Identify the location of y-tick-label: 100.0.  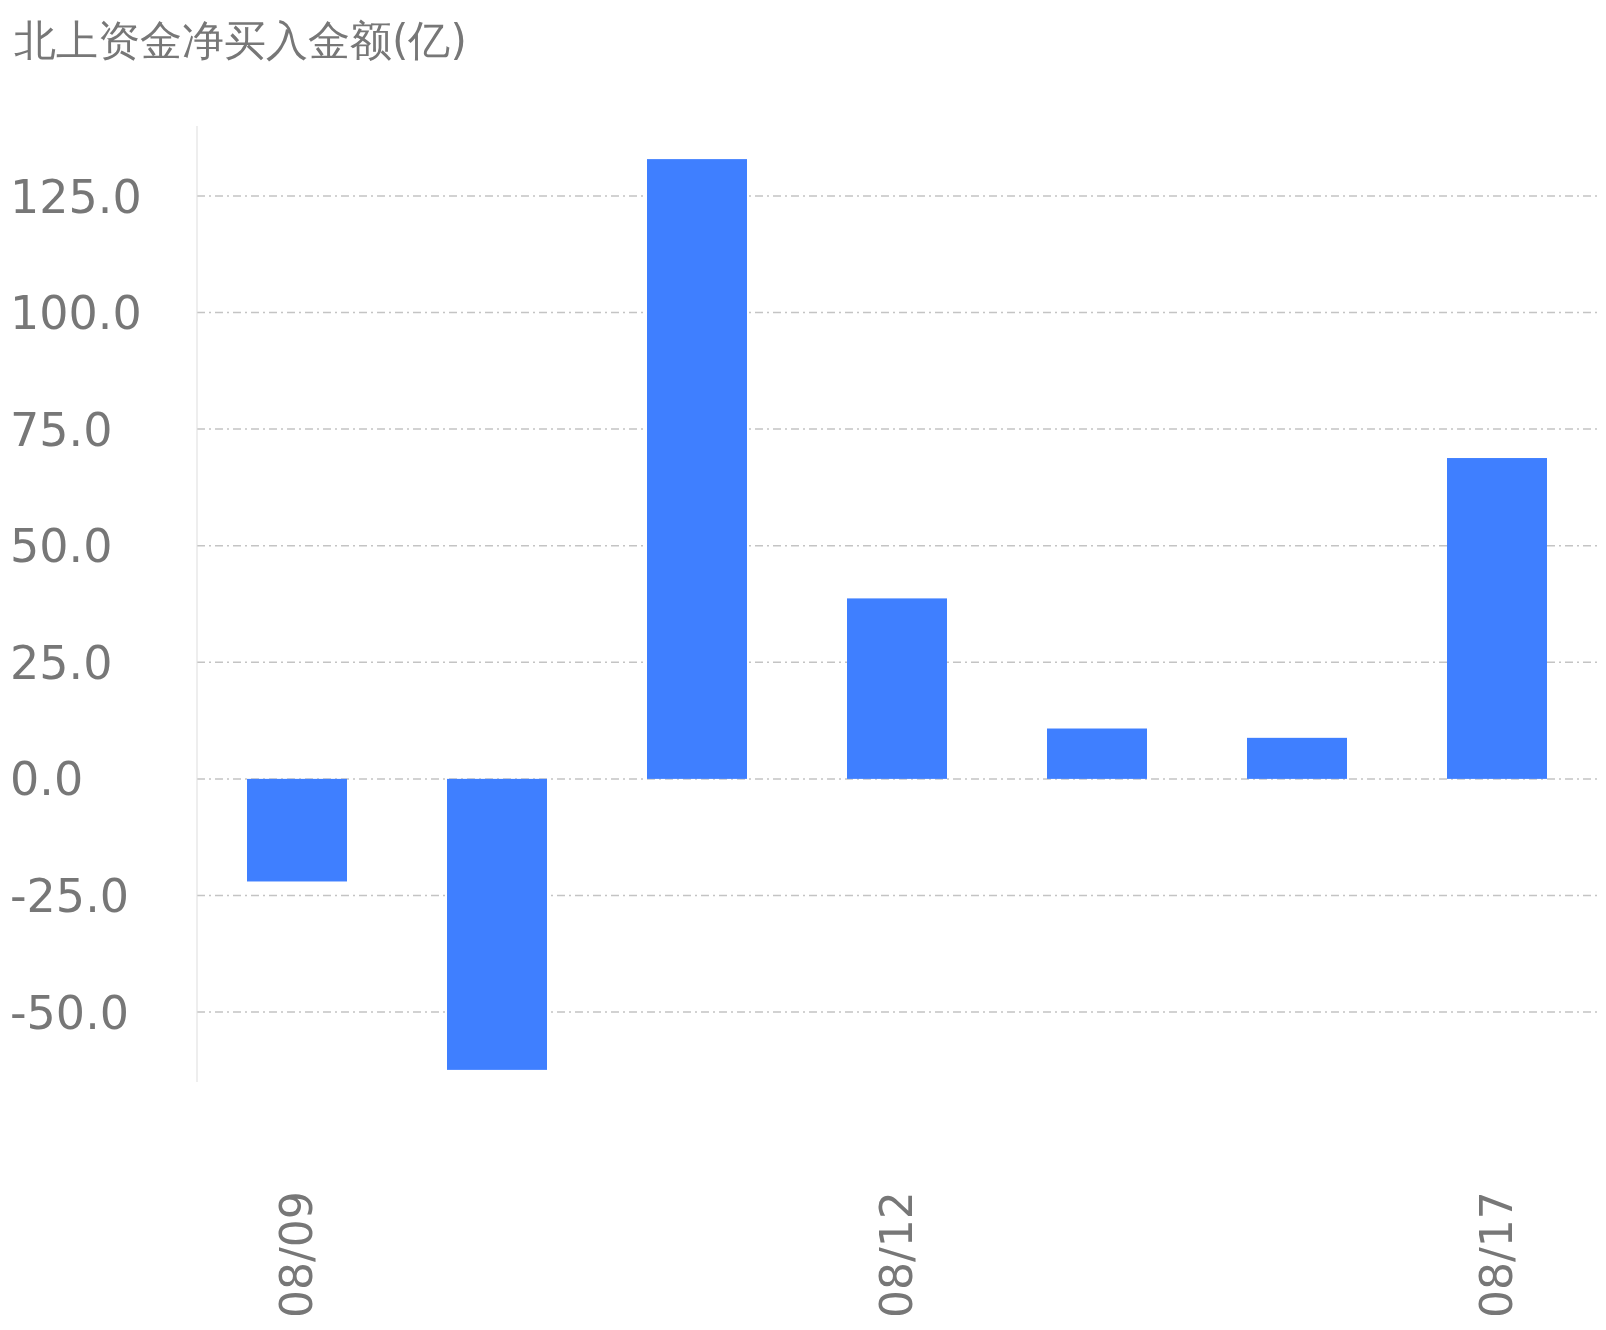
(76, 313).